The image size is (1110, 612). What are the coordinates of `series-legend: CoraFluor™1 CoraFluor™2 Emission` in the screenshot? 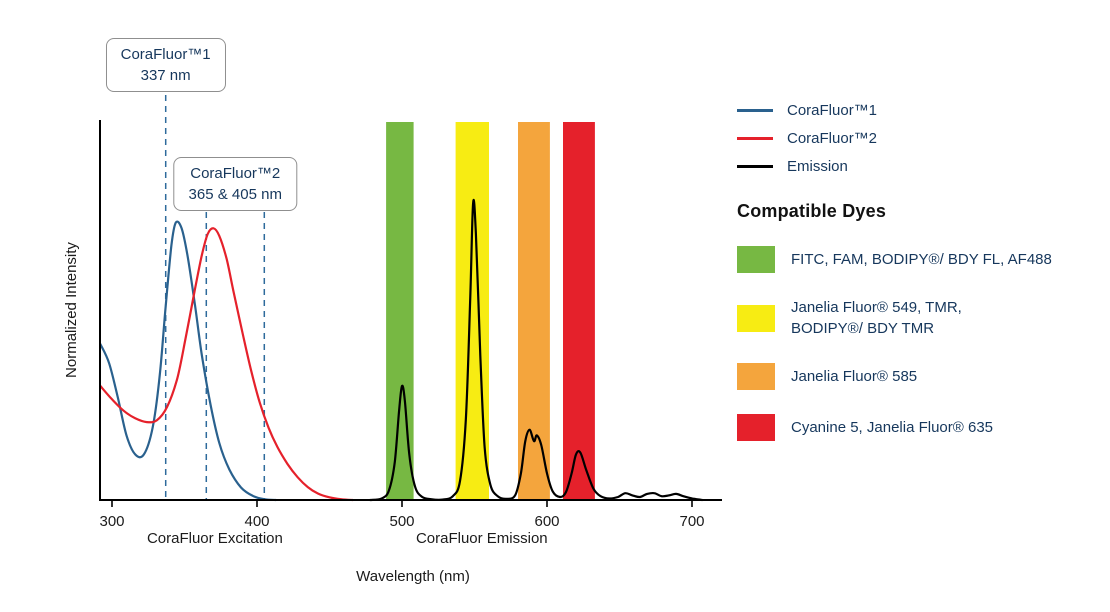 It's located at (920, 138).